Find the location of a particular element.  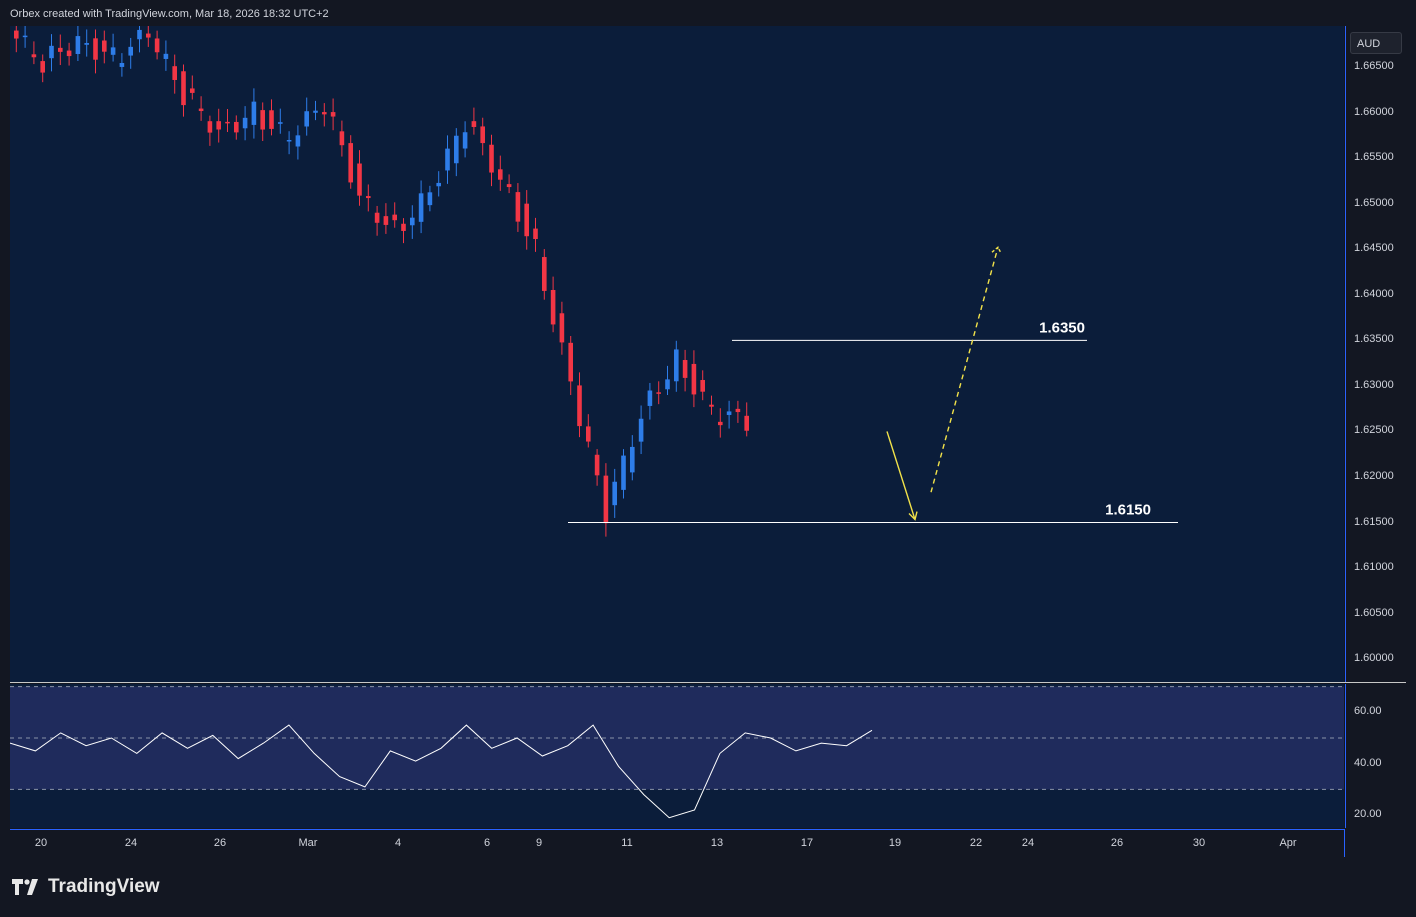

time-tick-label: Apr is located at coordinates (1288, 843).